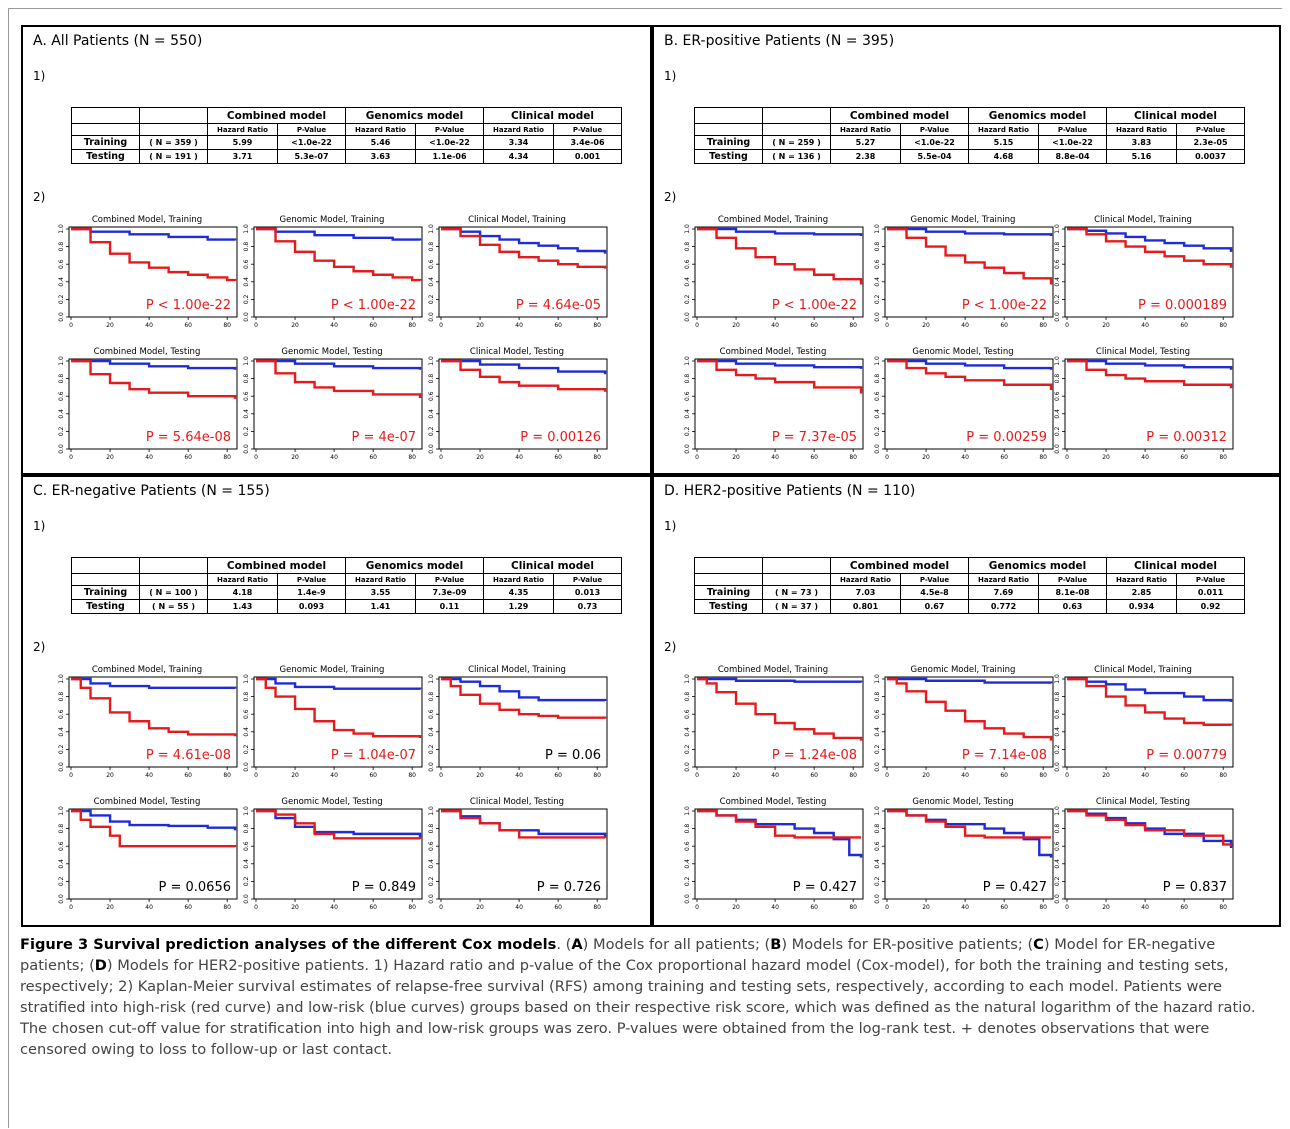  Describe the element at coordinates (105, 592) in the screenshot. I see `row-label: Training` at that location.